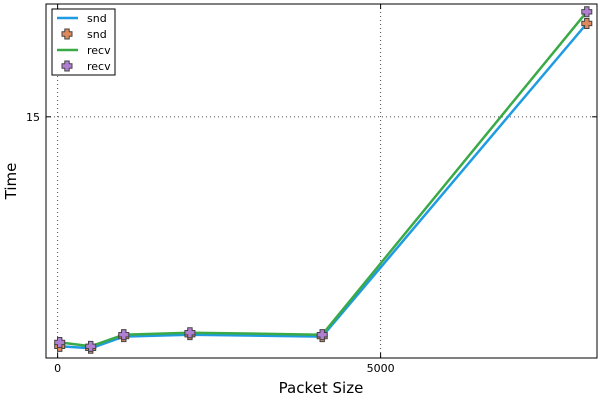  Describe the element at coordinates (321, 388) in the screenshot. I see `x-axis-title: Packet Size` at that location.